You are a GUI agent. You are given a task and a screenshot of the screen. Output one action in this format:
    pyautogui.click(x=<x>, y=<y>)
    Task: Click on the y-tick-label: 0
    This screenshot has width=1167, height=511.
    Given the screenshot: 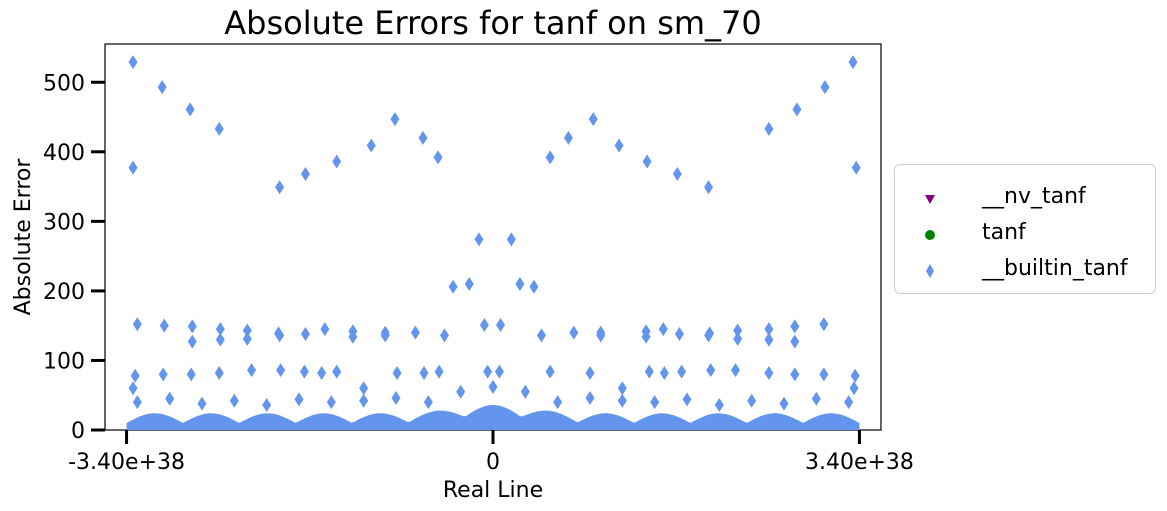 What is the action you would take?
    pyautogui.click(x=78, y=431)
    